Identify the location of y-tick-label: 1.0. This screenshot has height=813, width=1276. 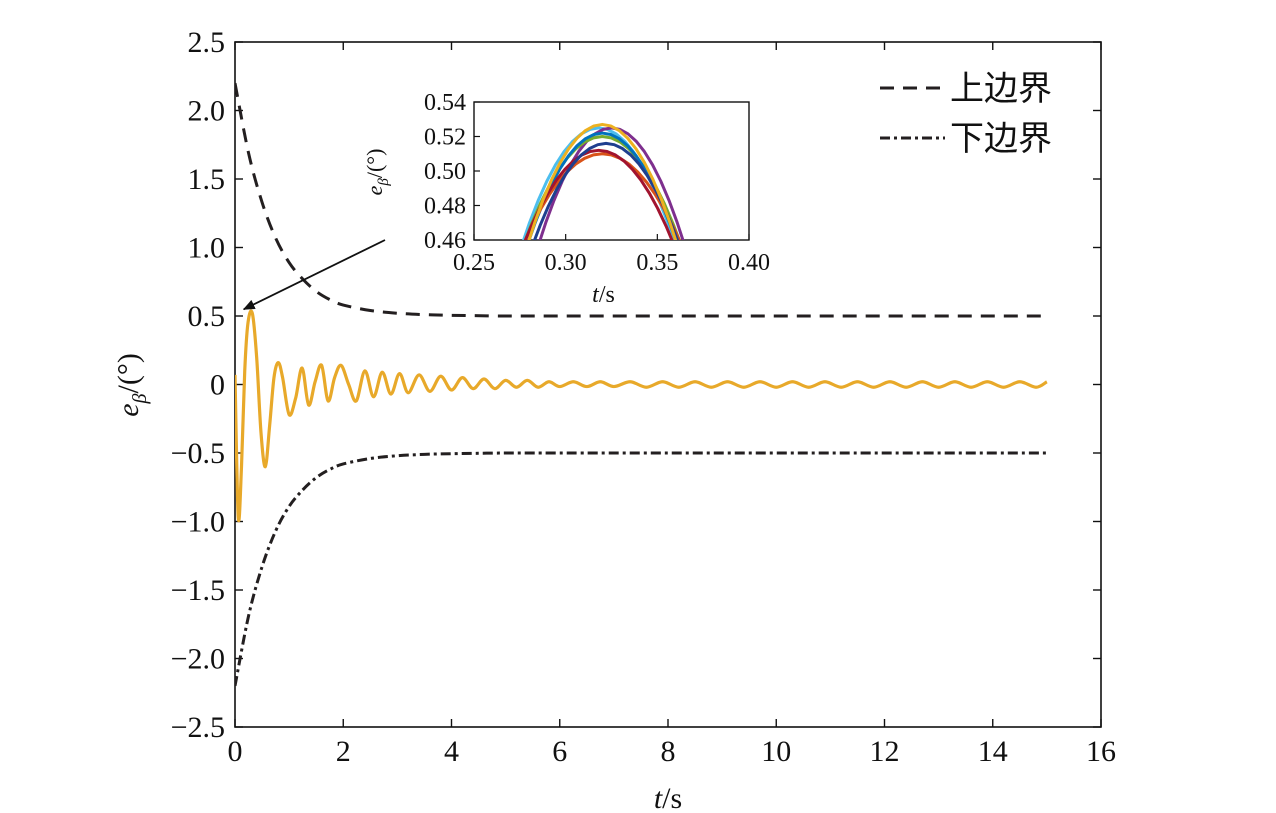
(207, 248).